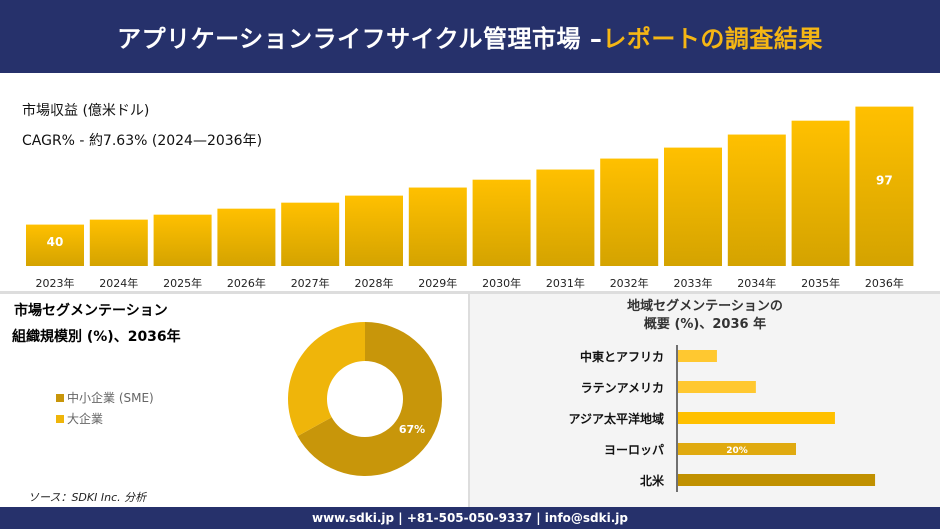 Image resolution: width=940 pixels, height=529 pixels. What do you see at coordinates (182, 283) in the screenshot?
I see `x-tick-label: 2025年` at bounding box center [182, 283].